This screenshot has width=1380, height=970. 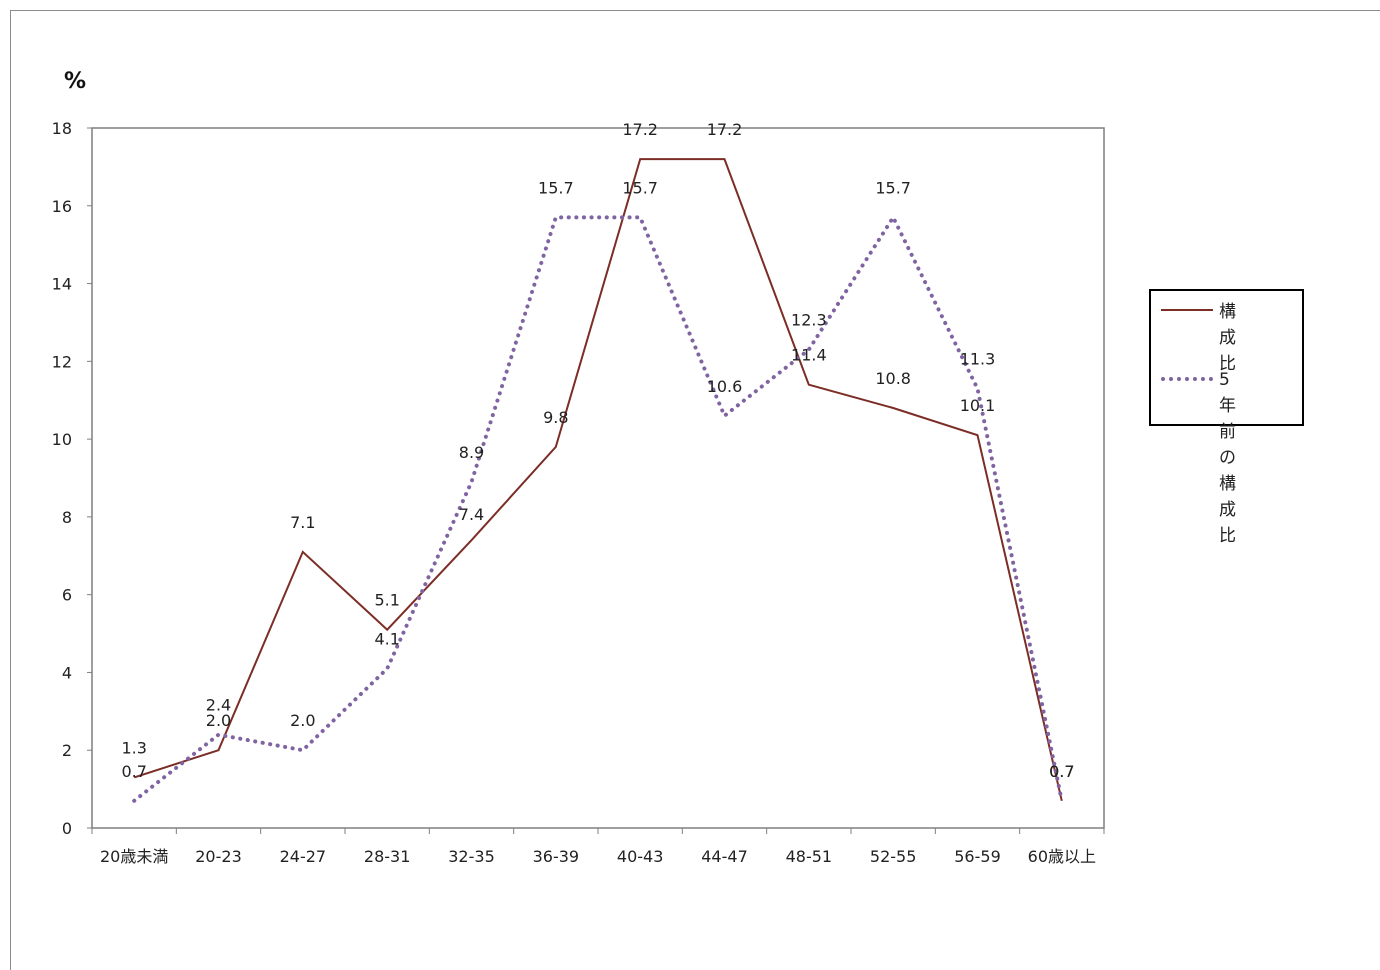 What do you see at coordinates (725, 386) in the screenshot?
I see `data-label-series-2: 10.6` at bounding box center [725, 386].